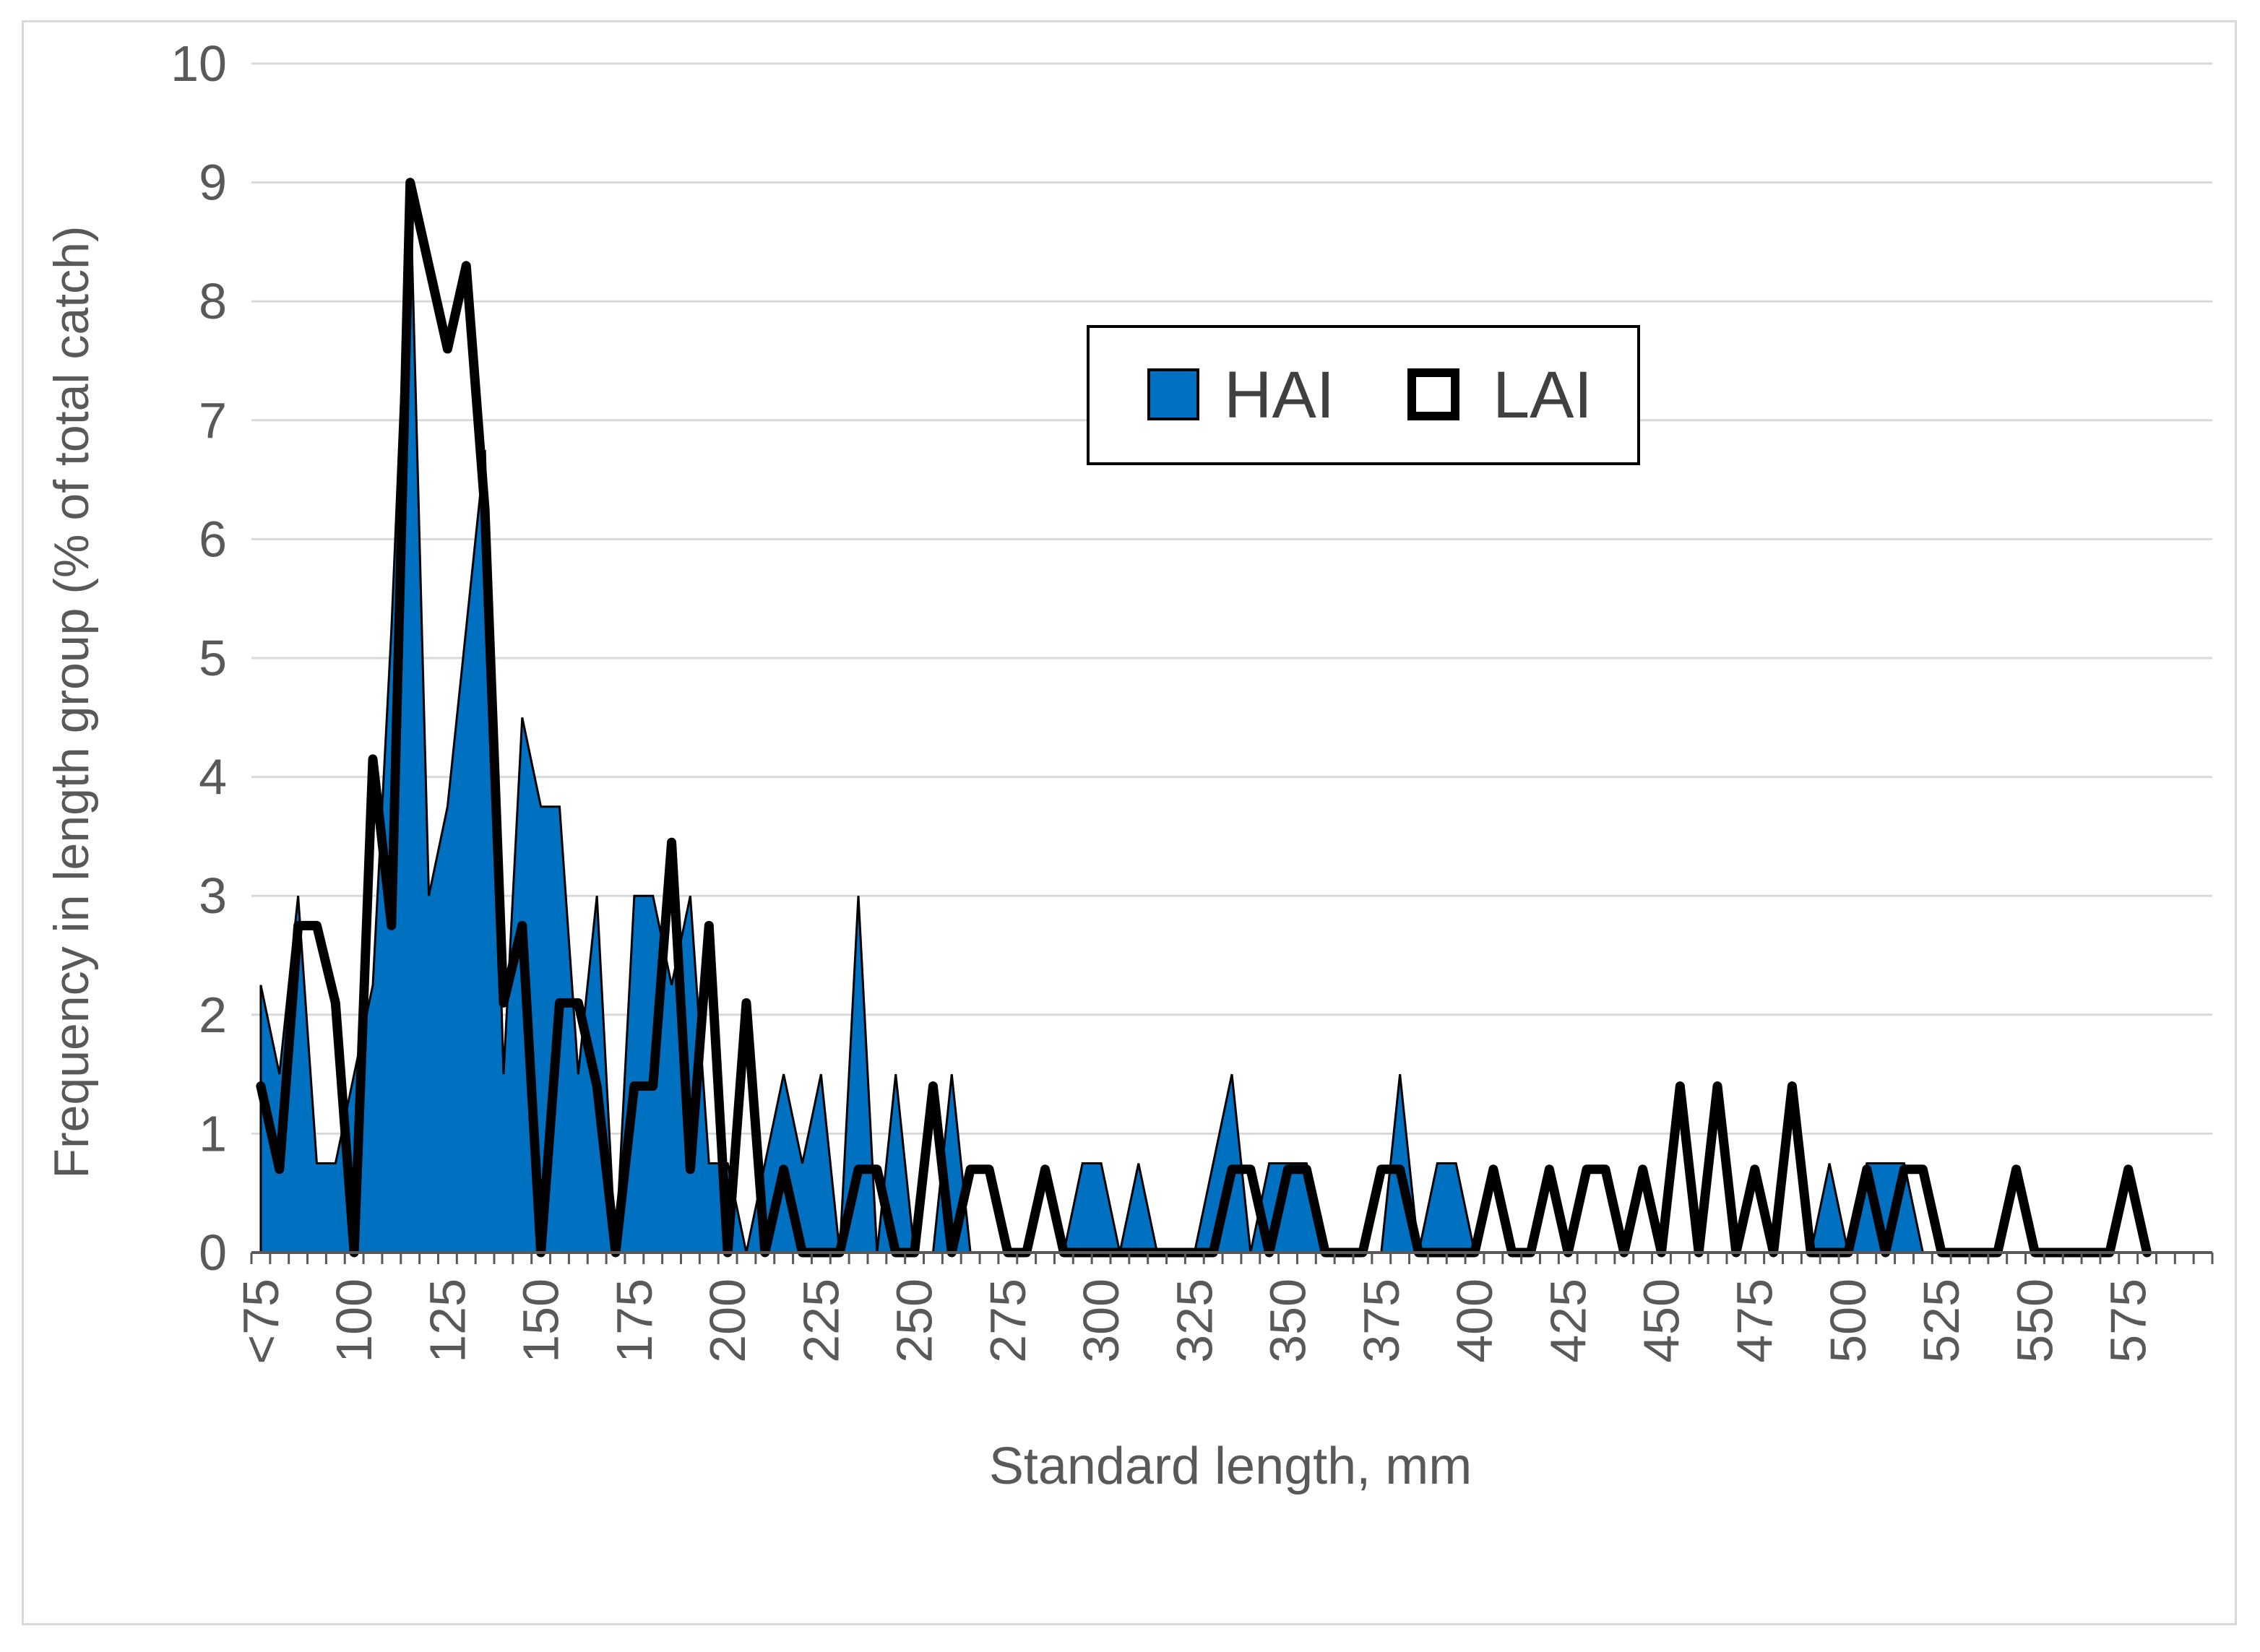 The width and height of the screenshot is (2260, 1652). Describe the element at coordinates (213, 420) in the screenshot. I see `y-tick-label: 7` at that location.